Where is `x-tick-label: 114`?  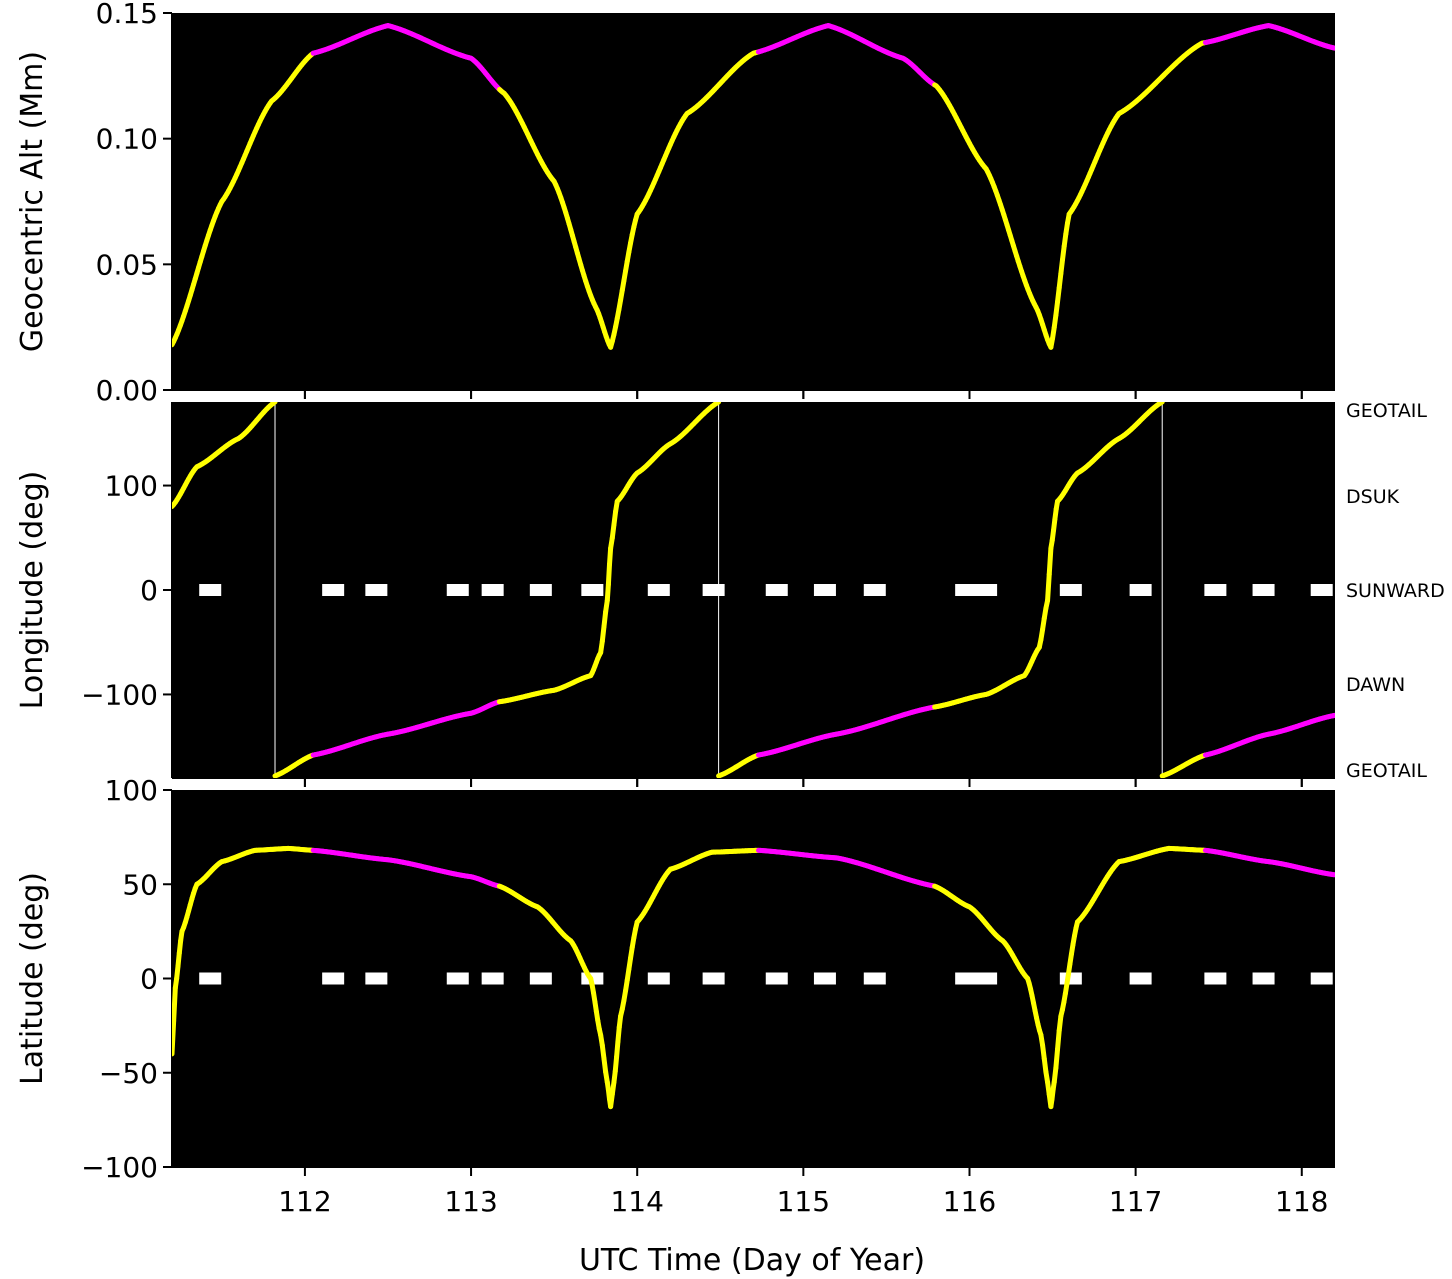
x-tick-label: 114 is located at coordinates (636, 1201).